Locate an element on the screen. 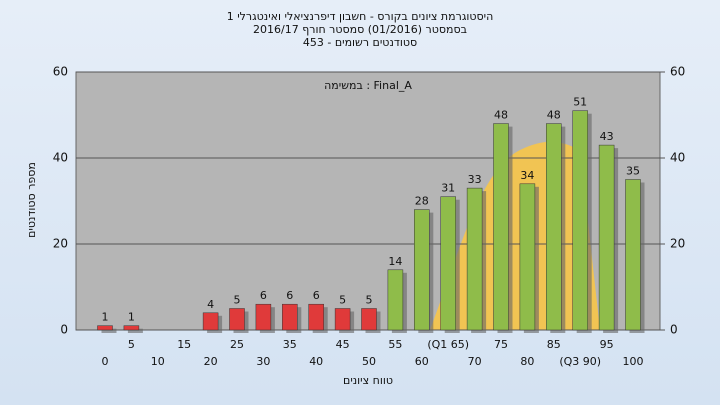  x-tick-label: 10 is located at coordinates (158, 361).